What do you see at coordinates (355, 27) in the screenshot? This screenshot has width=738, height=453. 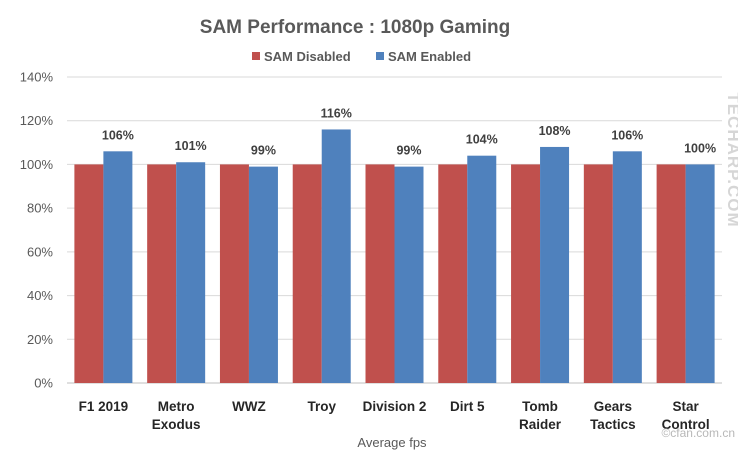 I see `chart-title: SAM Performance : 1080p Gaming` at bounding box center [355, 27].